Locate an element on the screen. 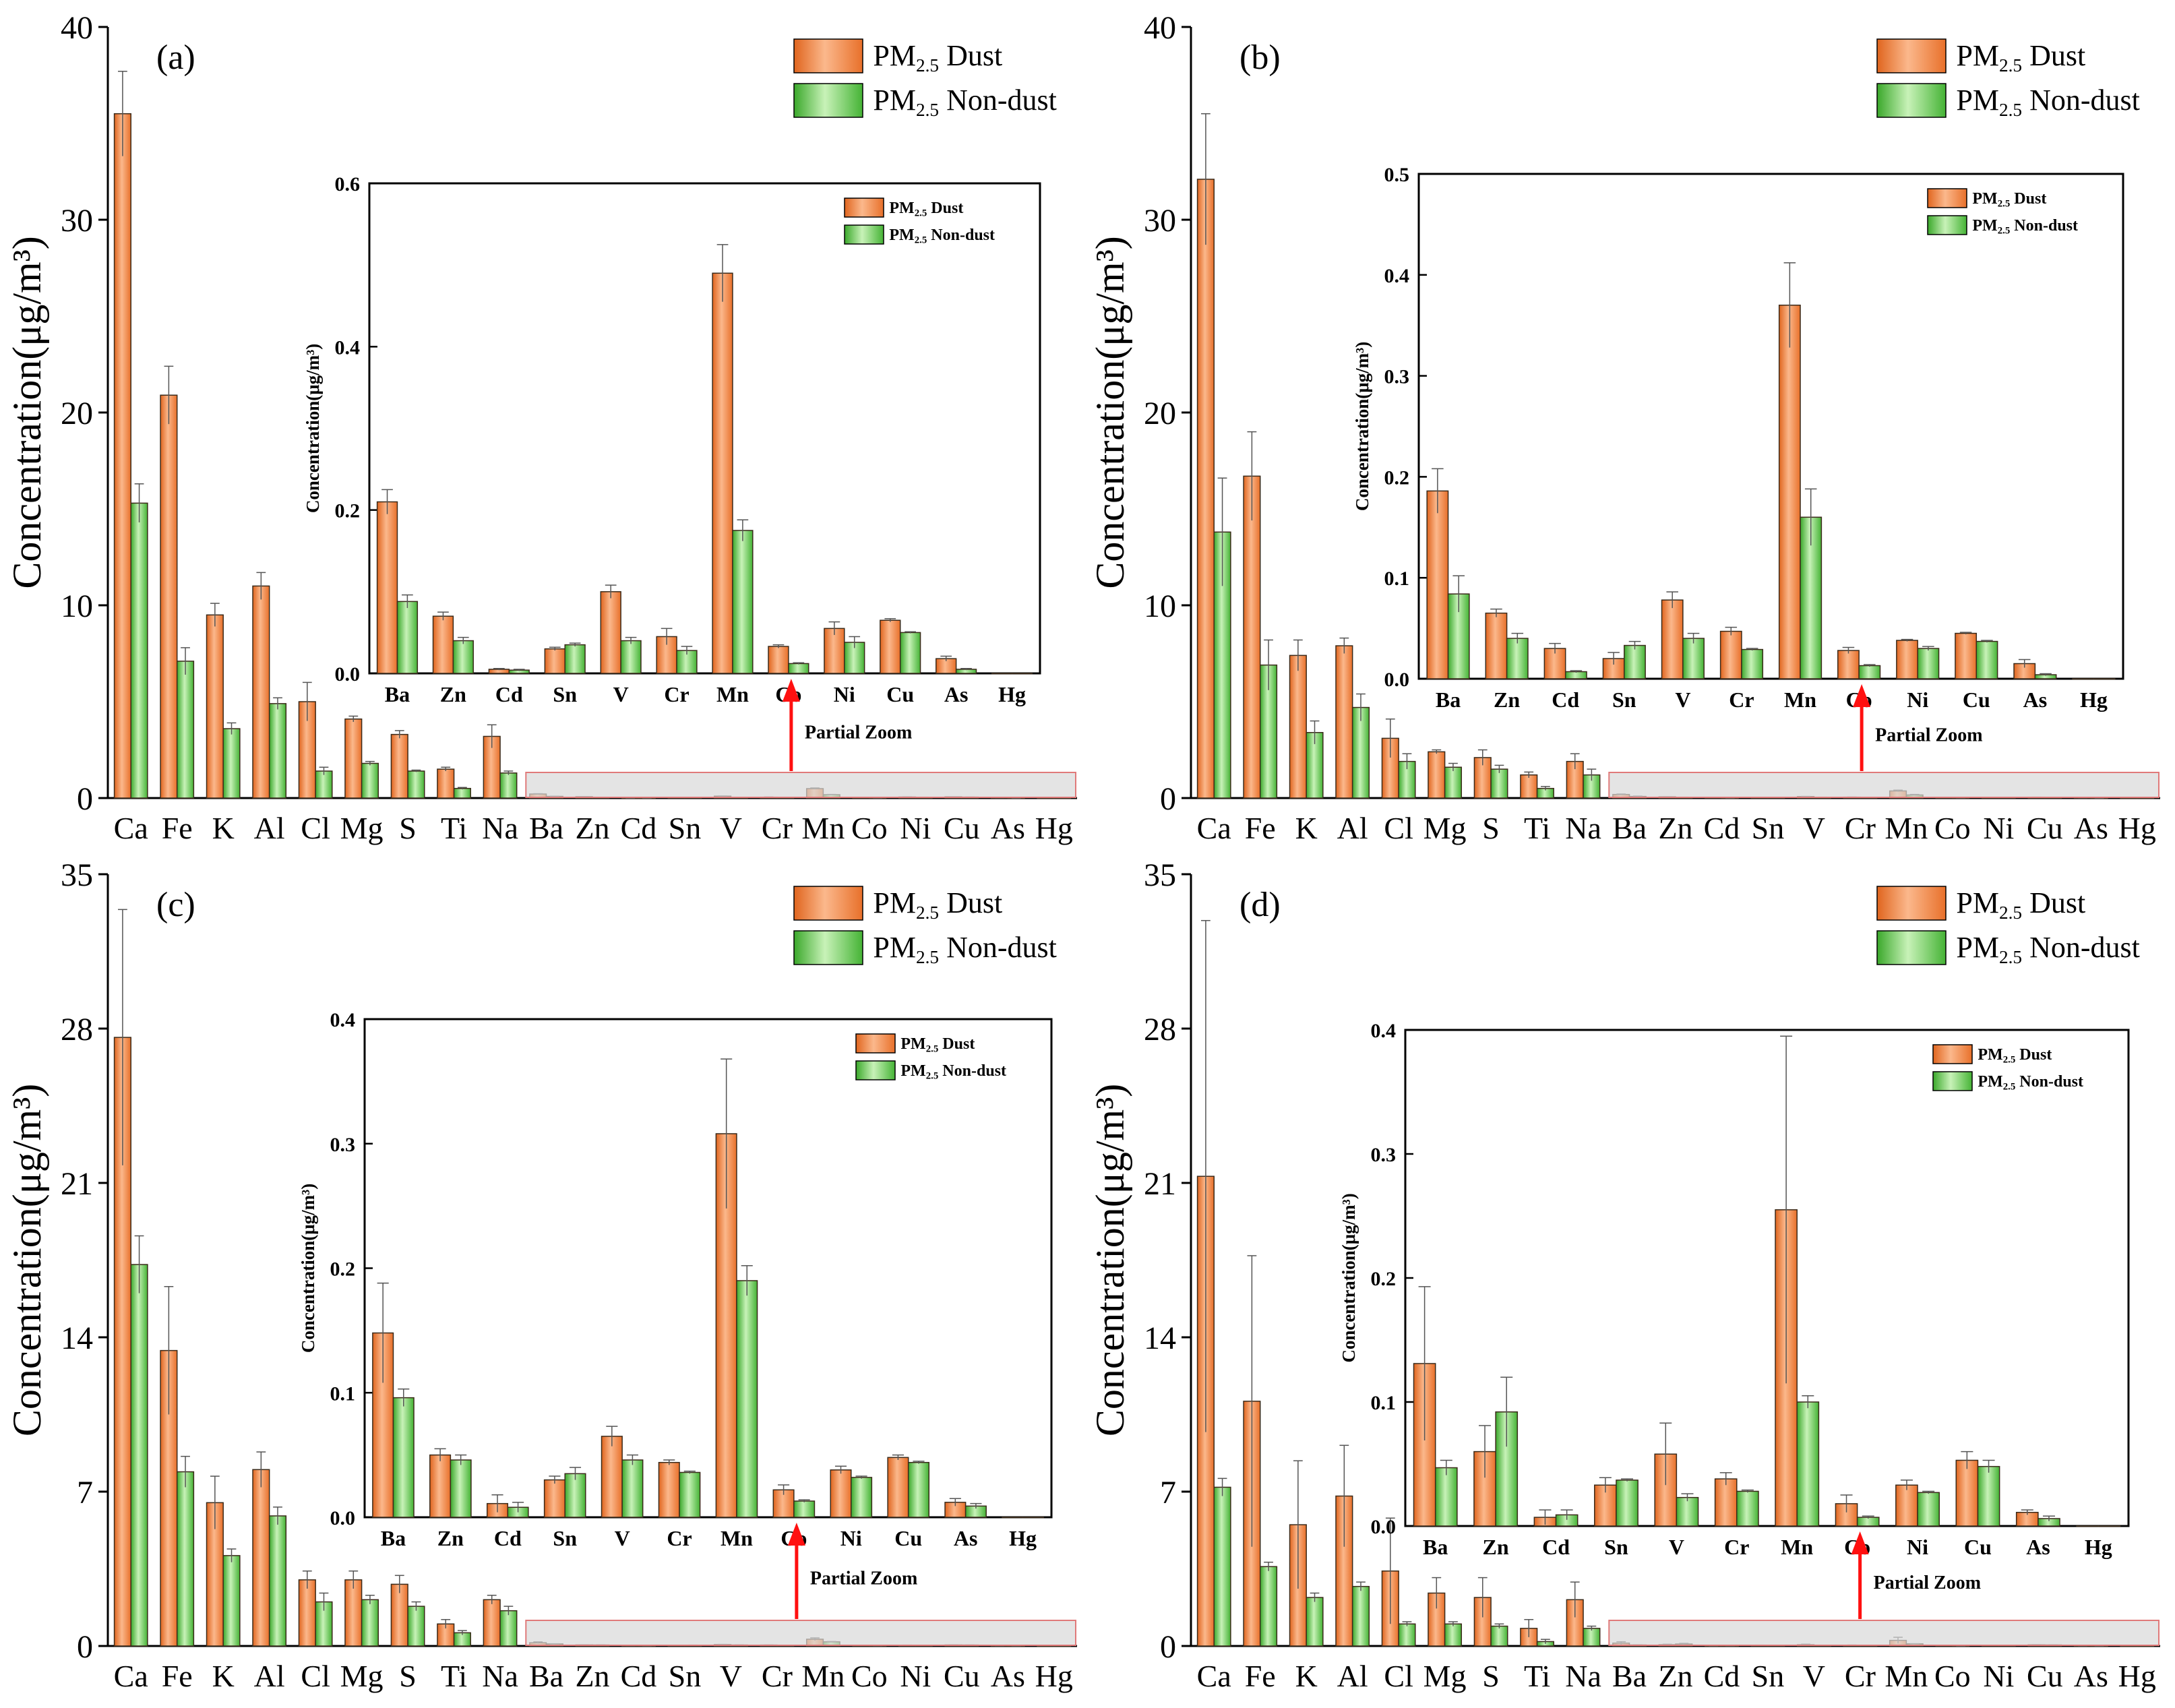  bar-nondust-Fe is located at coordinates (185, 1559).